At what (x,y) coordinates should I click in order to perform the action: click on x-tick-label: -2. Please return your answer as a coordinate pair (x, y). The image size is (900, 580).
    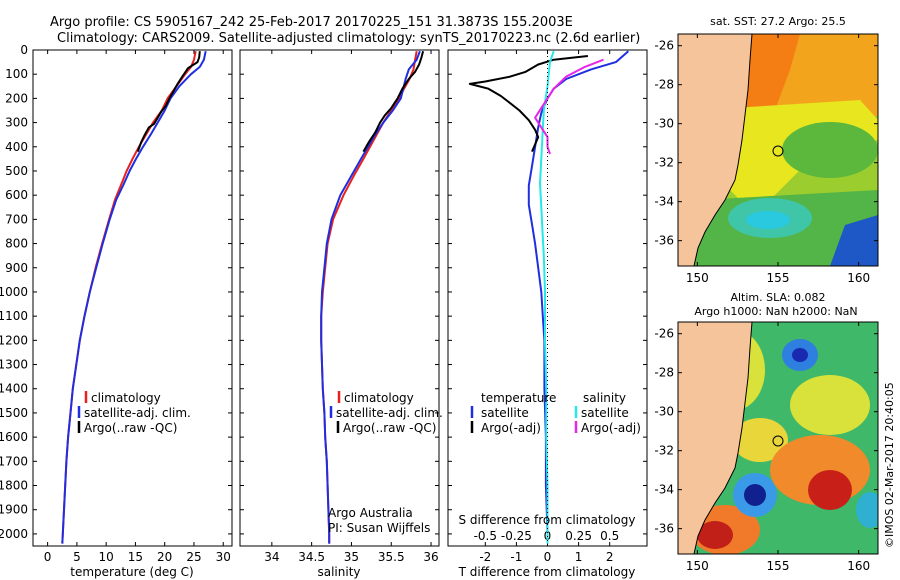
    Looking at the image, I should click on (485, 557).